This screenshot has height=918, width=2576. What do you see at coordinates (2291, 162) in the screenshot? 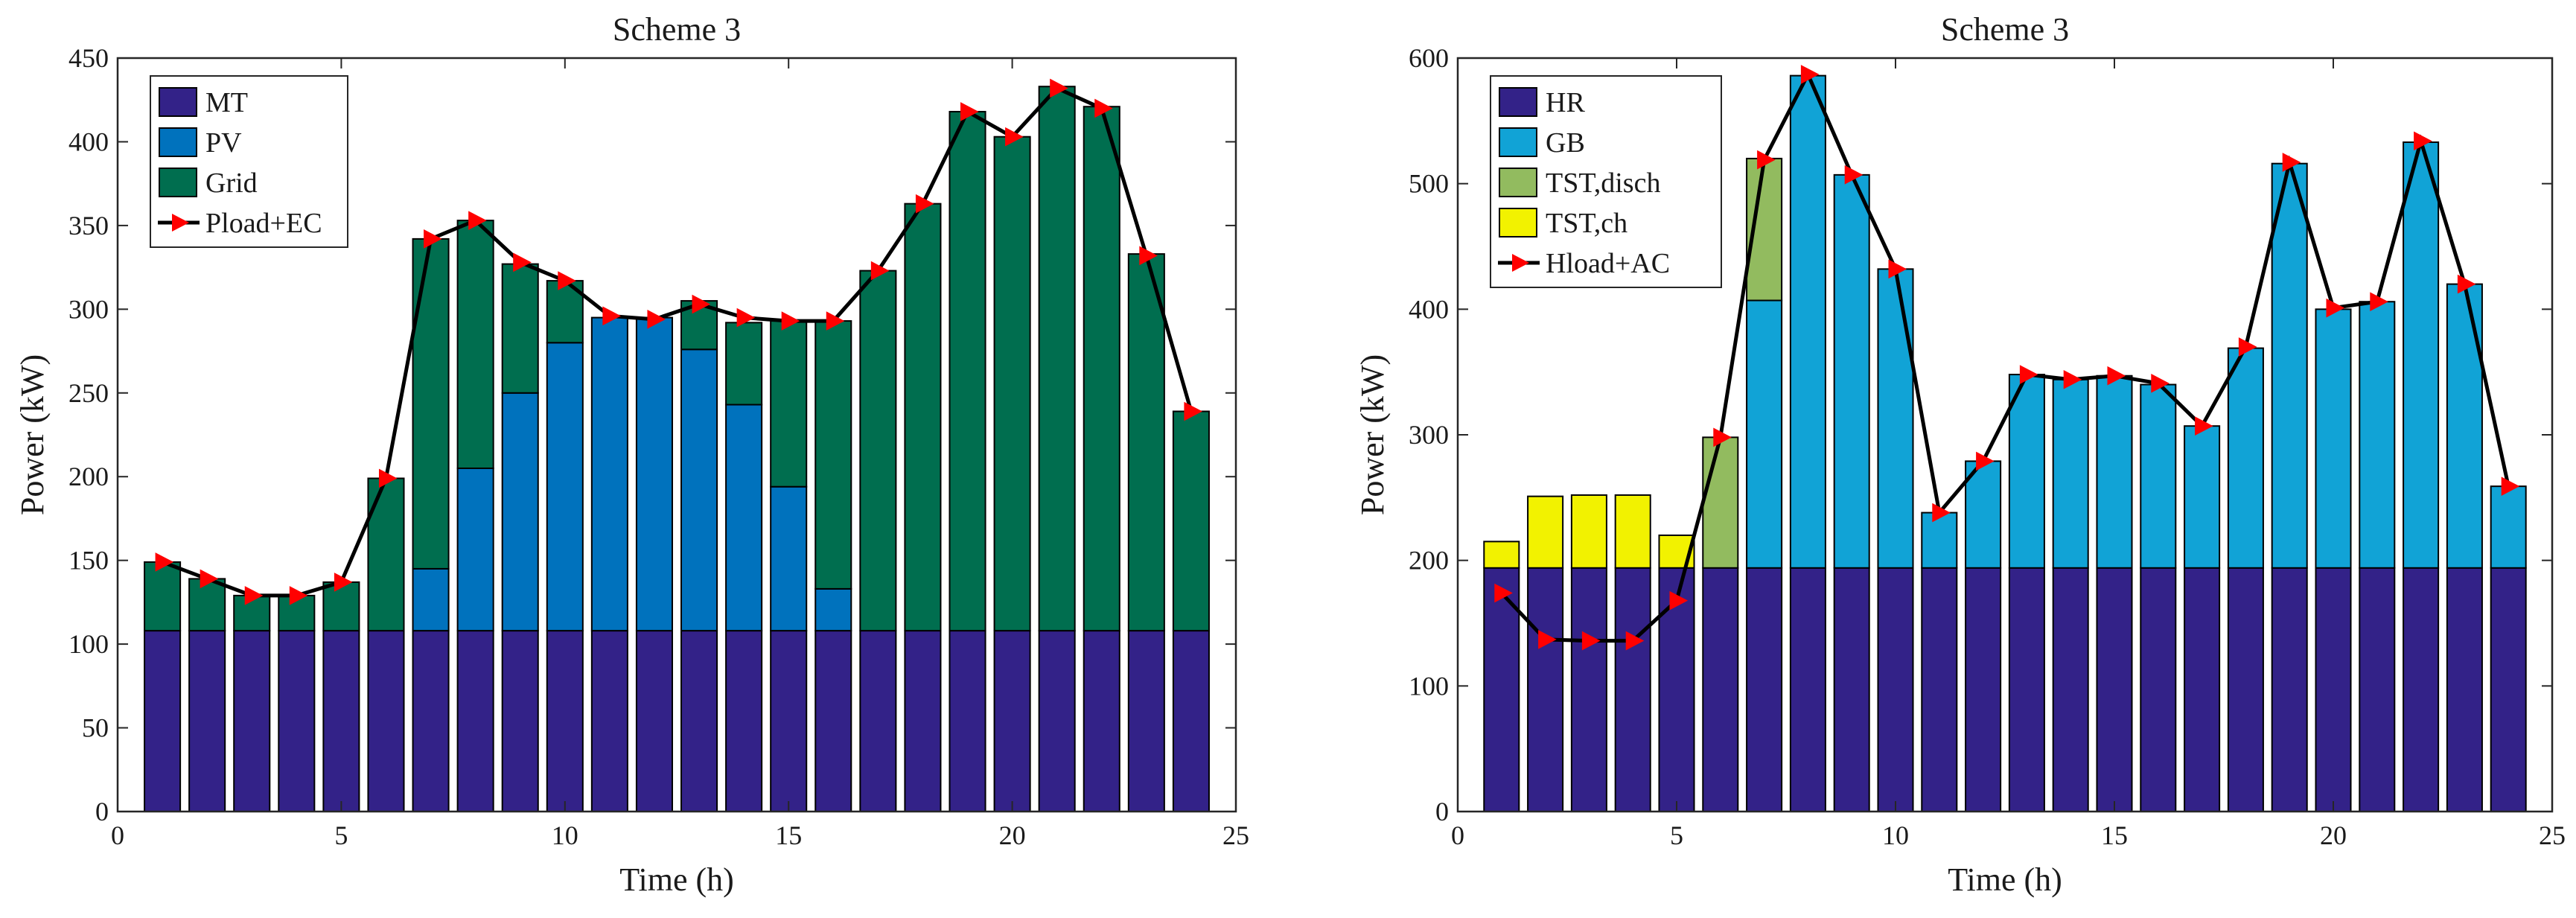
I see `load-marker-h19` at bounding box center [2291, 162].